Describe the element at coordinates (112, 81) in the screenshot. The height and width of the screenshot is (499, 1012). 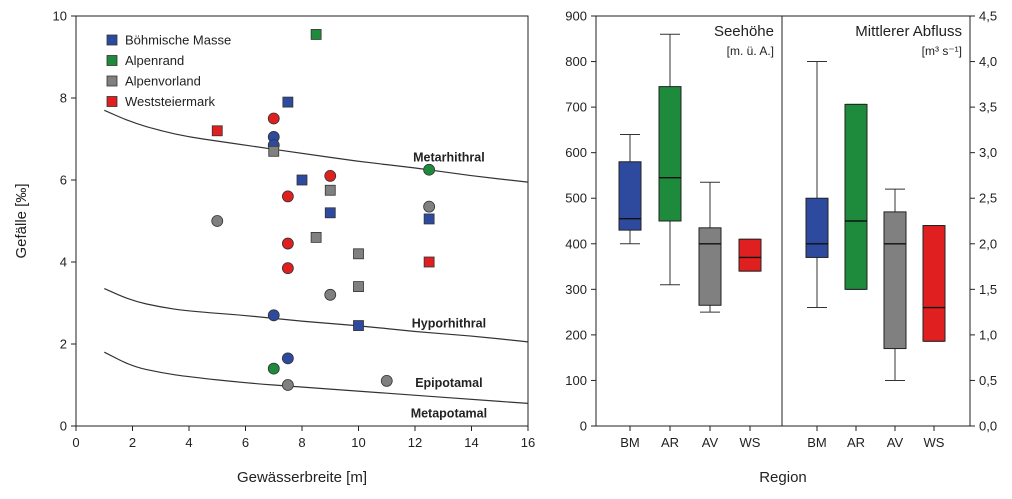
I see `legend-marker-alpenvorland` at that location.